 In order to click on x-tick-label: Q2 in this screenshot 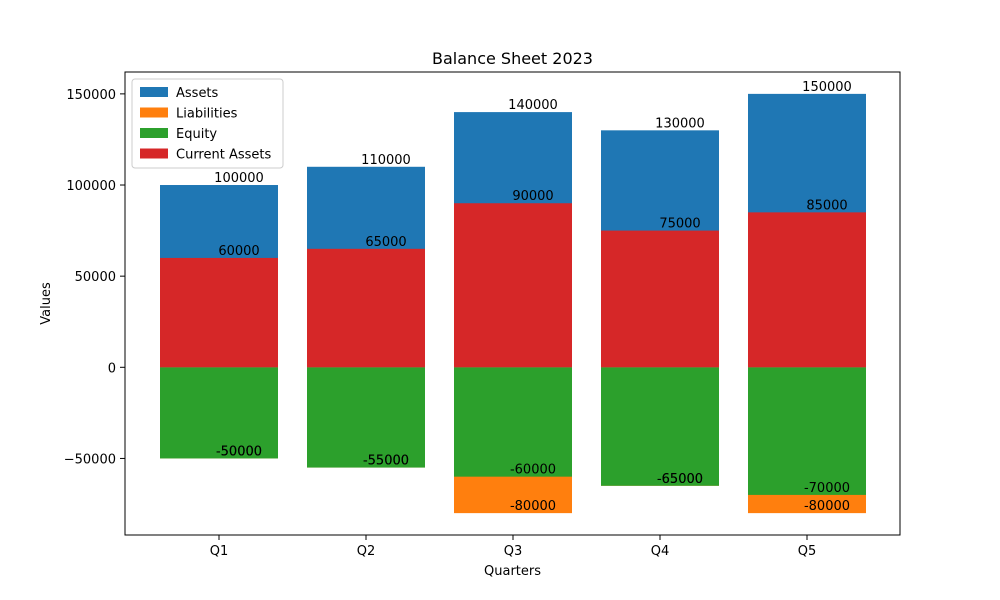, I will do `click(366, 551)`.